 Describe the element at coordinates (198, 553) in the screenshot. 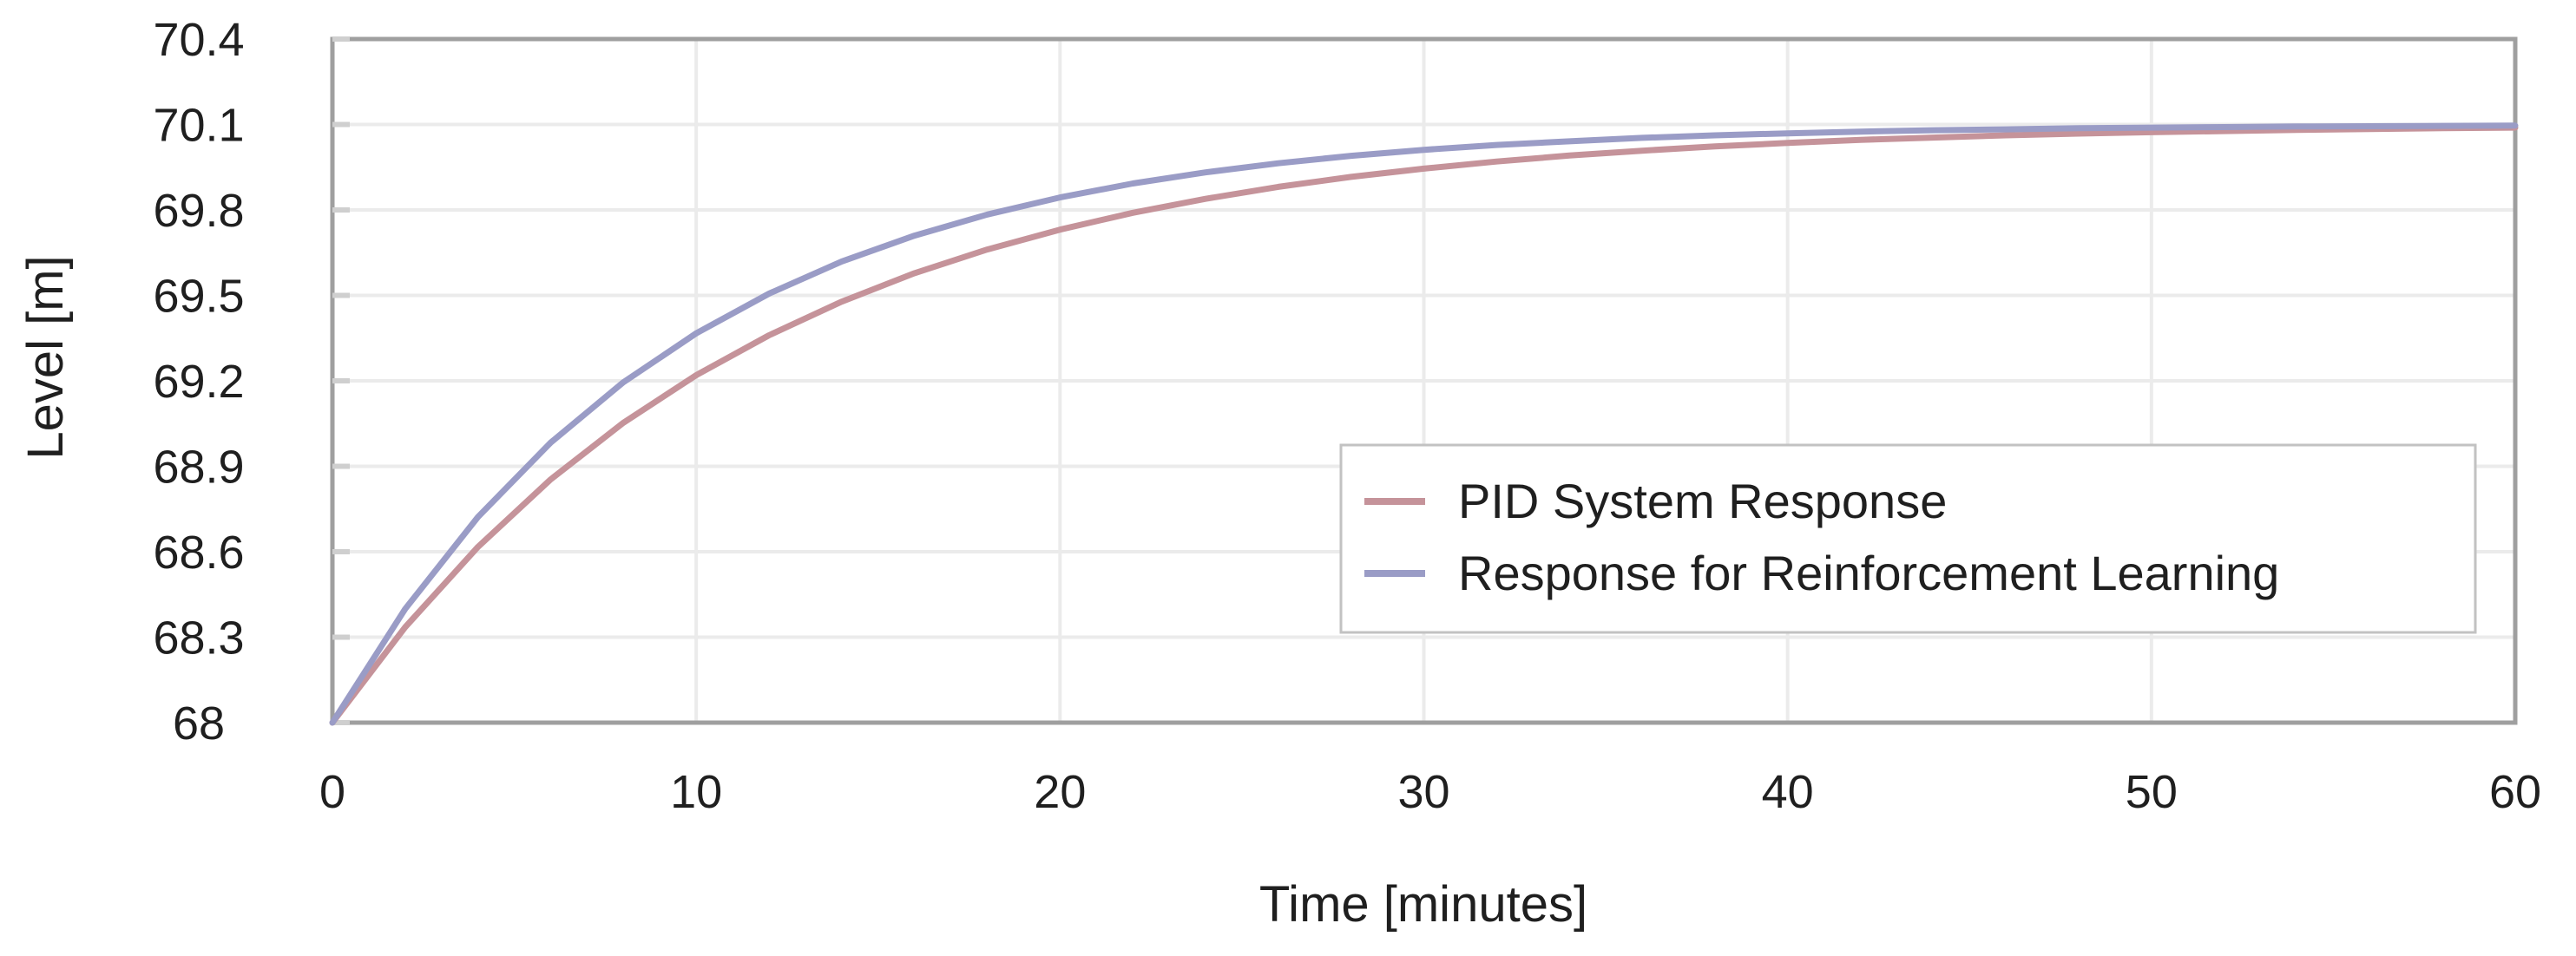

I see `y-tick-label: 68.6` at that location.